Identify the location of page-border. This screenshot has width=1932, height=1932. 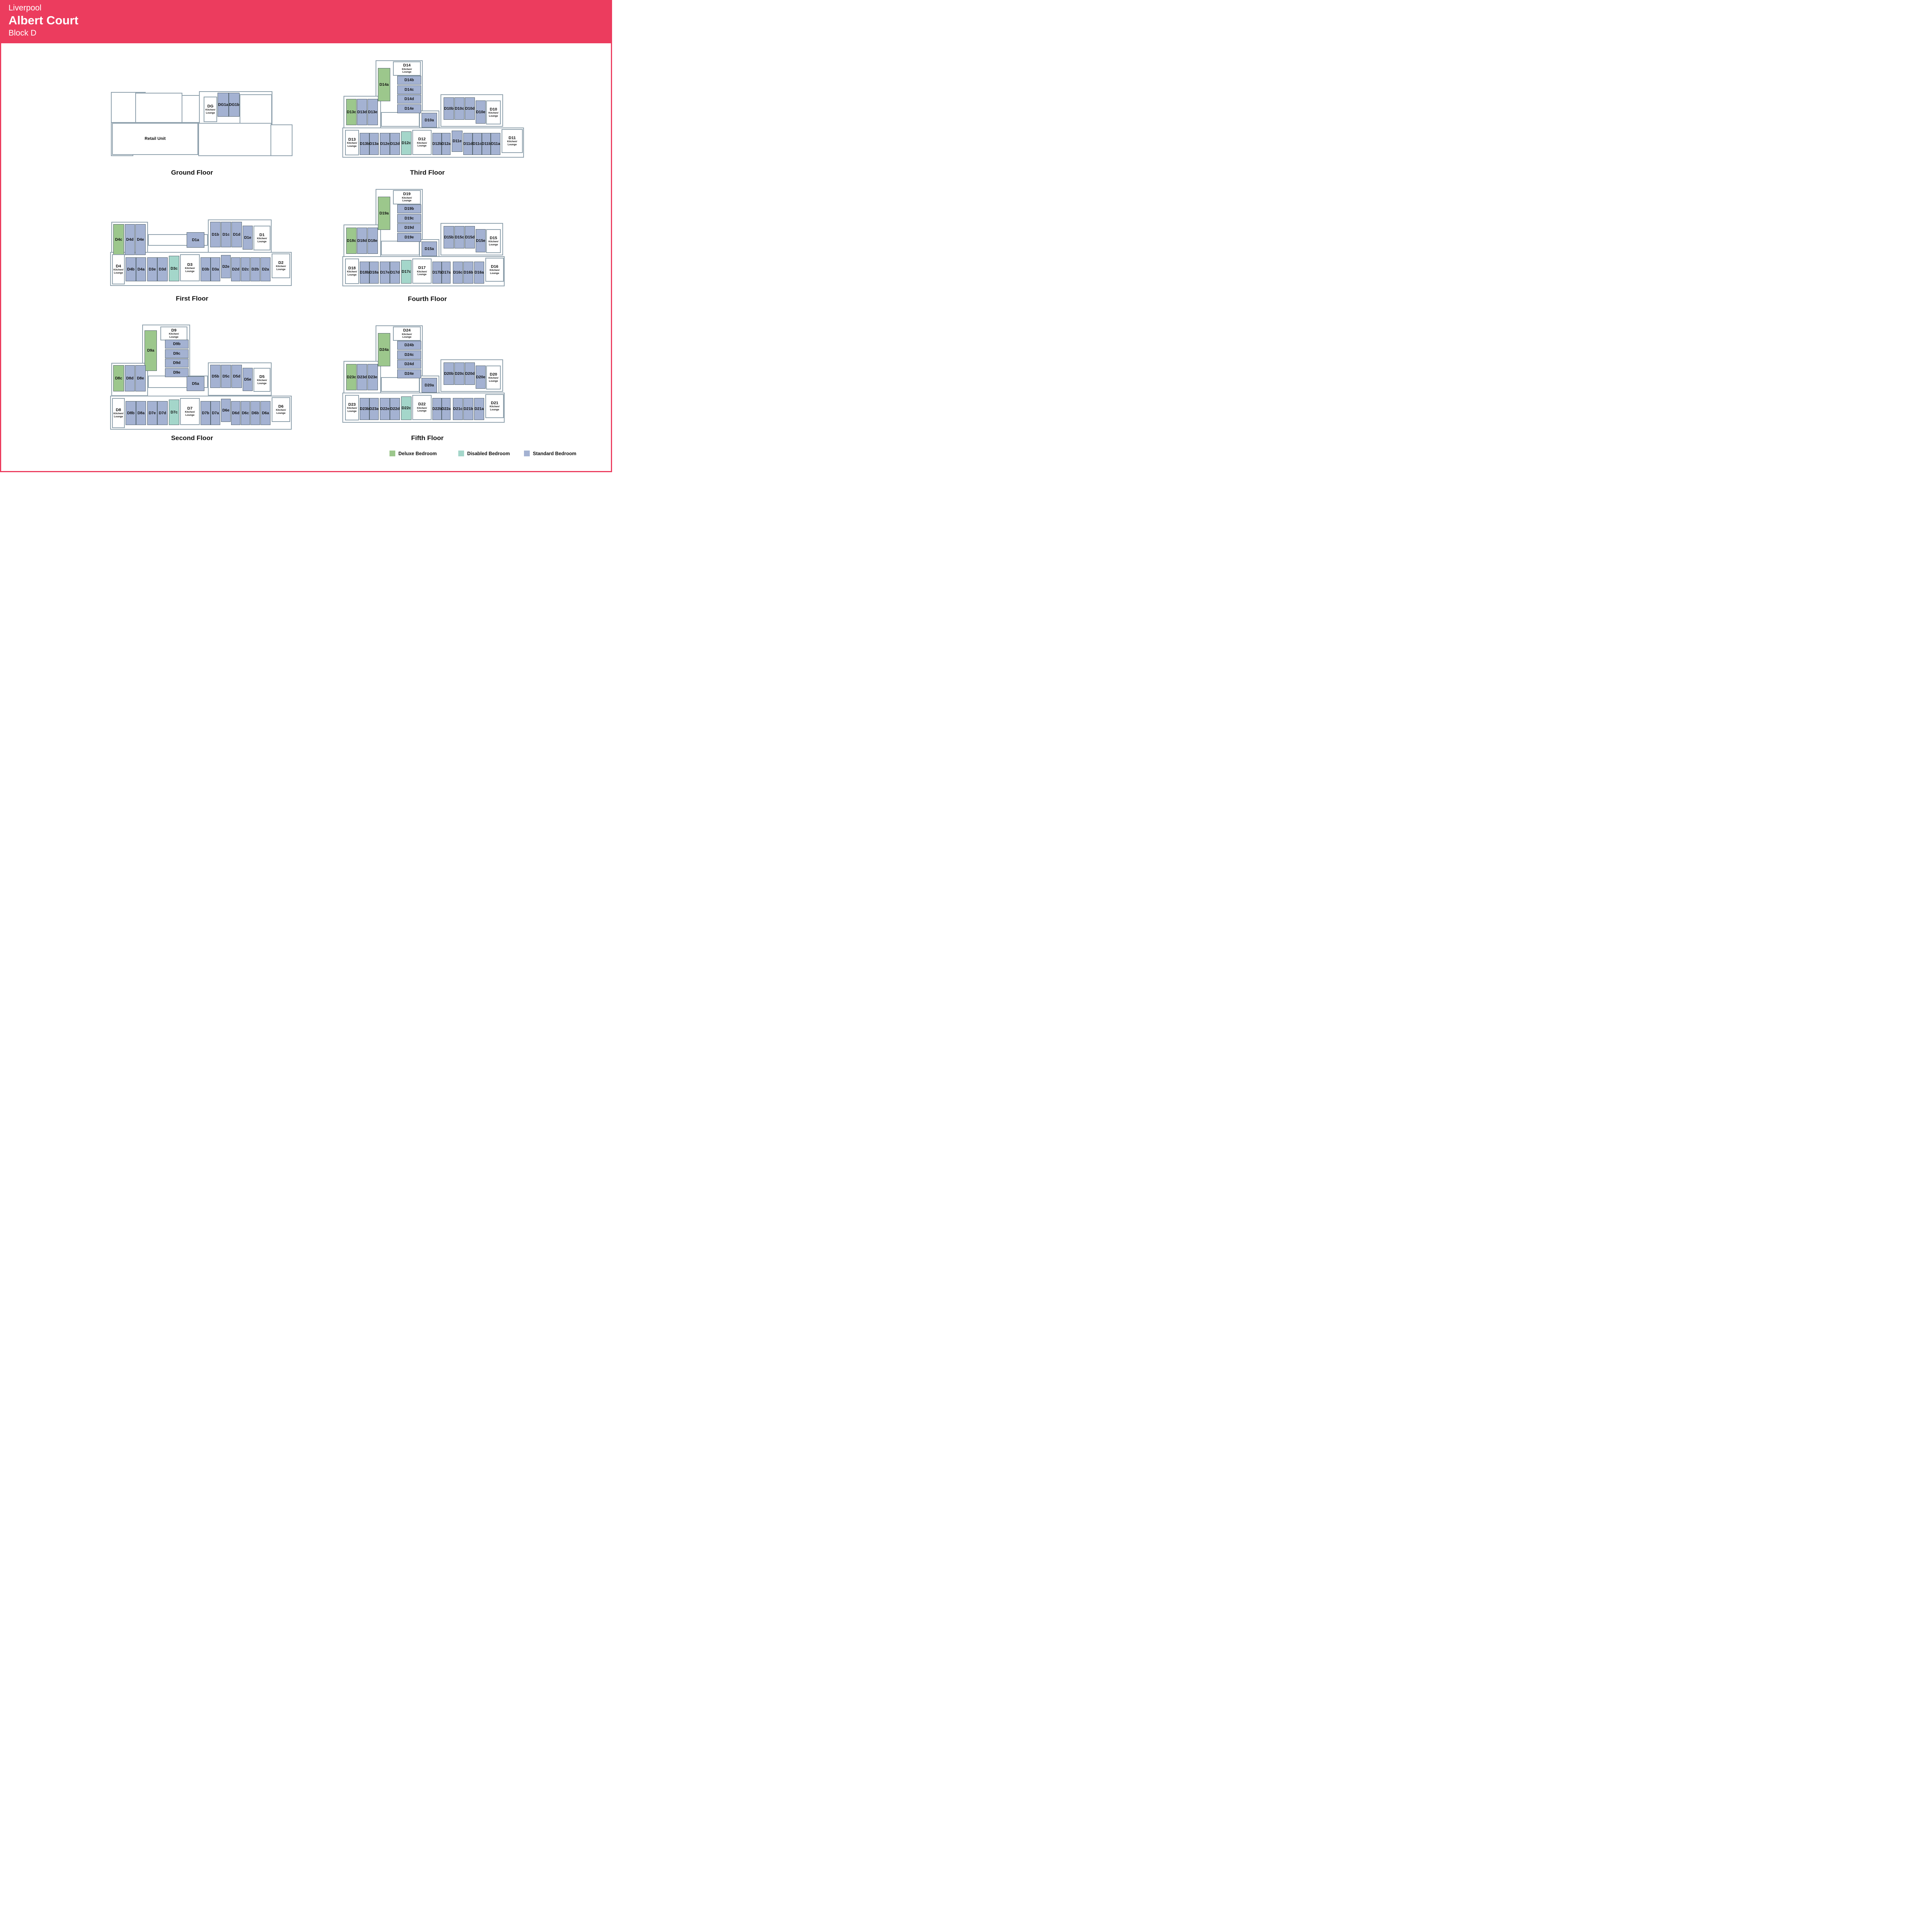
(306, 236).